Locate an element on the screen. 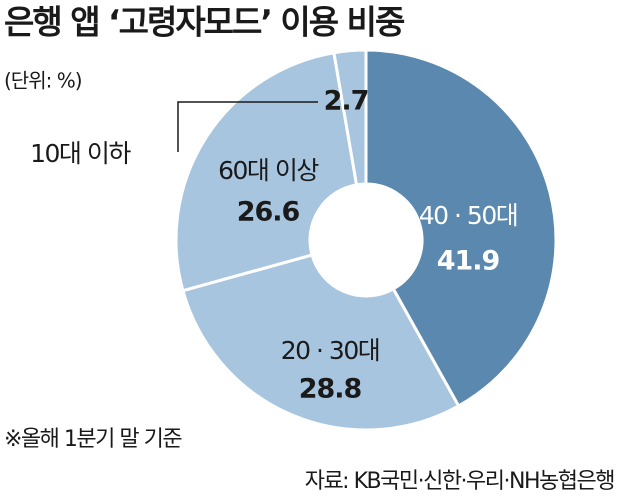 This screenshot has height=502, width=621. source: 자료: KB국민·신한·우리·NH농협은행 is located at coordinates (459, 481).